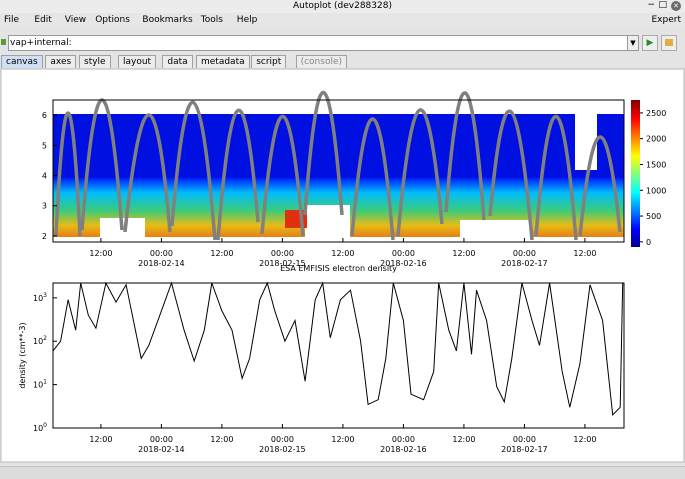  Describe the element at coordinates (44, 206) in the screenshot. I see `y-tick-label: 3` at that location.